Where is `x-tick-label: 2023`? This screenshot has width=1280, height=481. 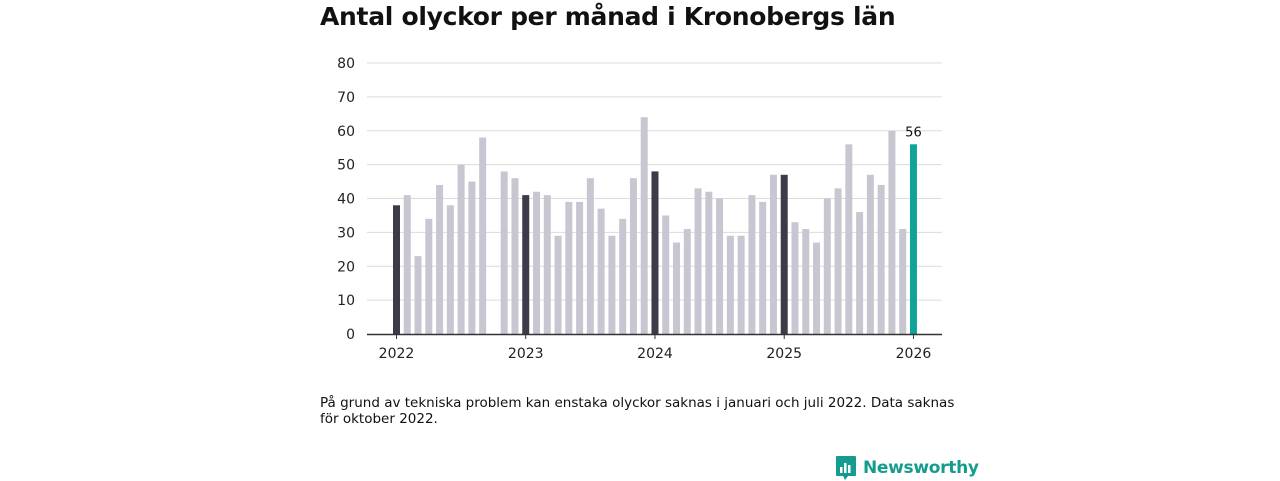 x-tick-label: 2023 is located at coordinates (526, 354).